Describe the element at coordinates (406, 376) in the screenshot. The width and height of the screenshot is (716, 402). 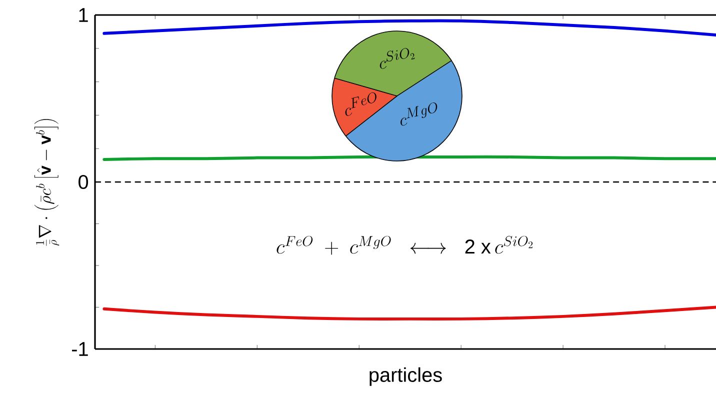
I see `x-axis-title: particles` at that location.